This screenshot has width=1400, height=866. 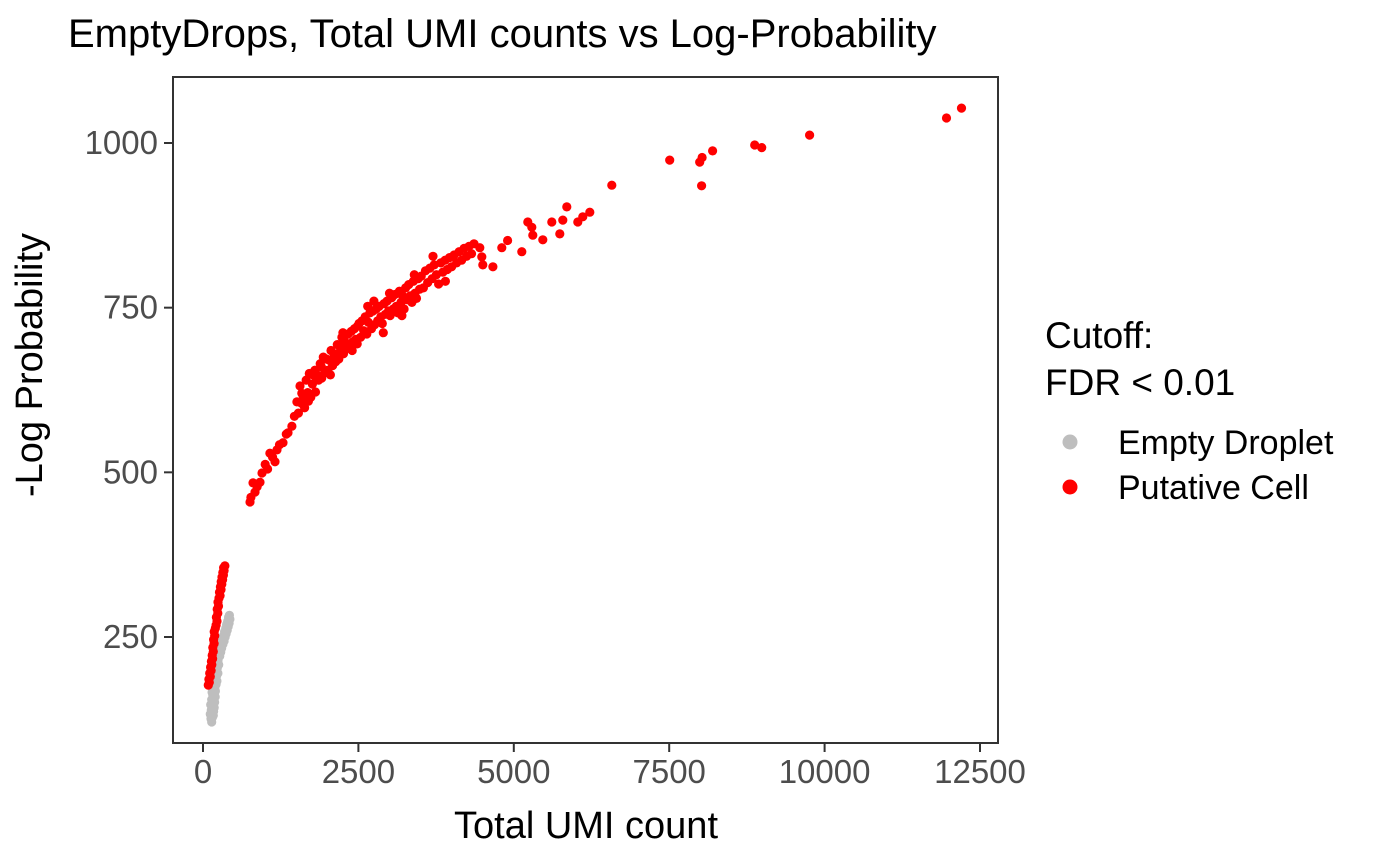 What do you see at coordinates (586, 826) in the screenshot?
I see `x-axis-title: Total UMI count` at bounding box center [586, 826].